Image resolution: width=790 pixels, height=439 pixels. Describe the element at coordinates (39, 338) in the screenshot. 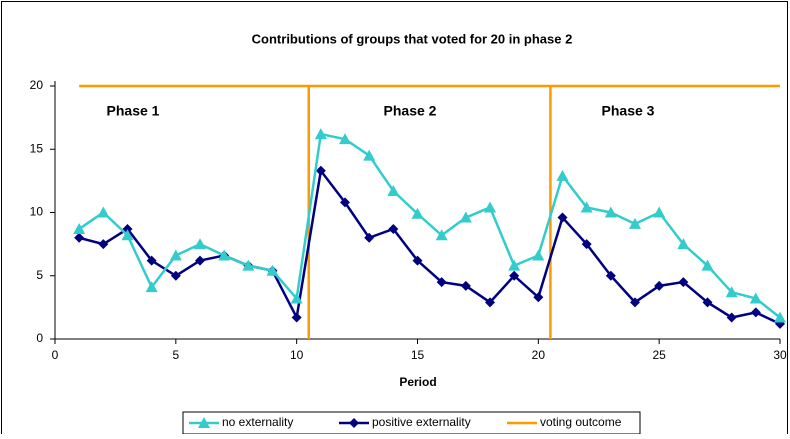

I see `y-tick-label: 0` at that location.